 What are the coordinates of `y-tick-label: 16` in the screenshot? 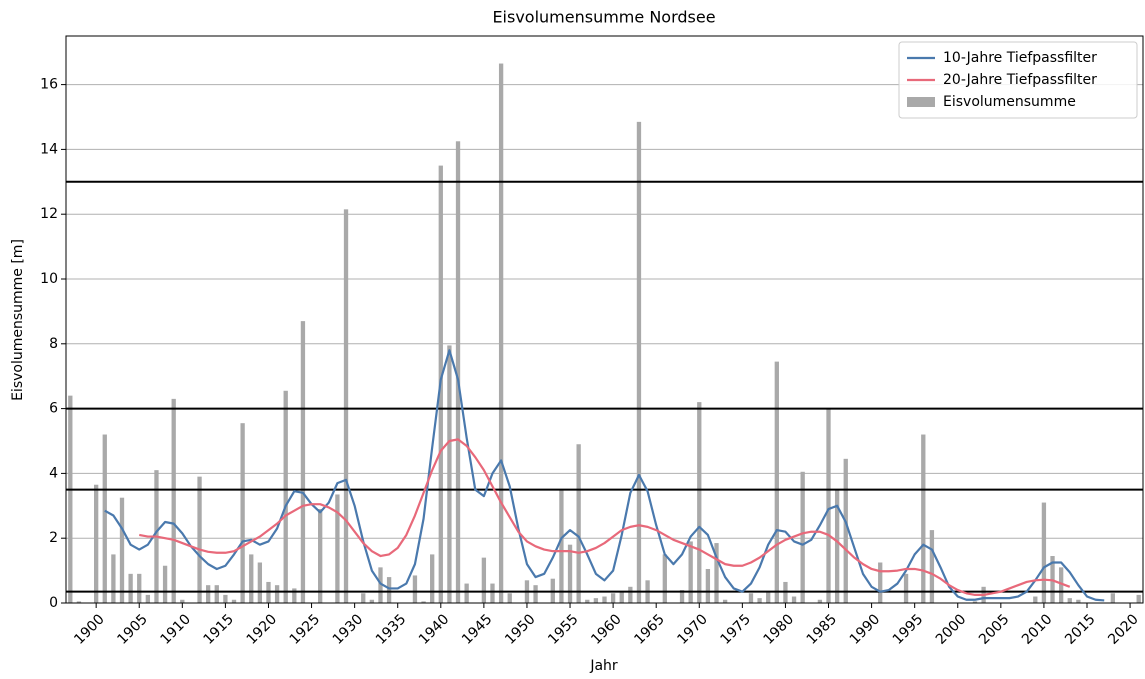 It's located at (49, 85).